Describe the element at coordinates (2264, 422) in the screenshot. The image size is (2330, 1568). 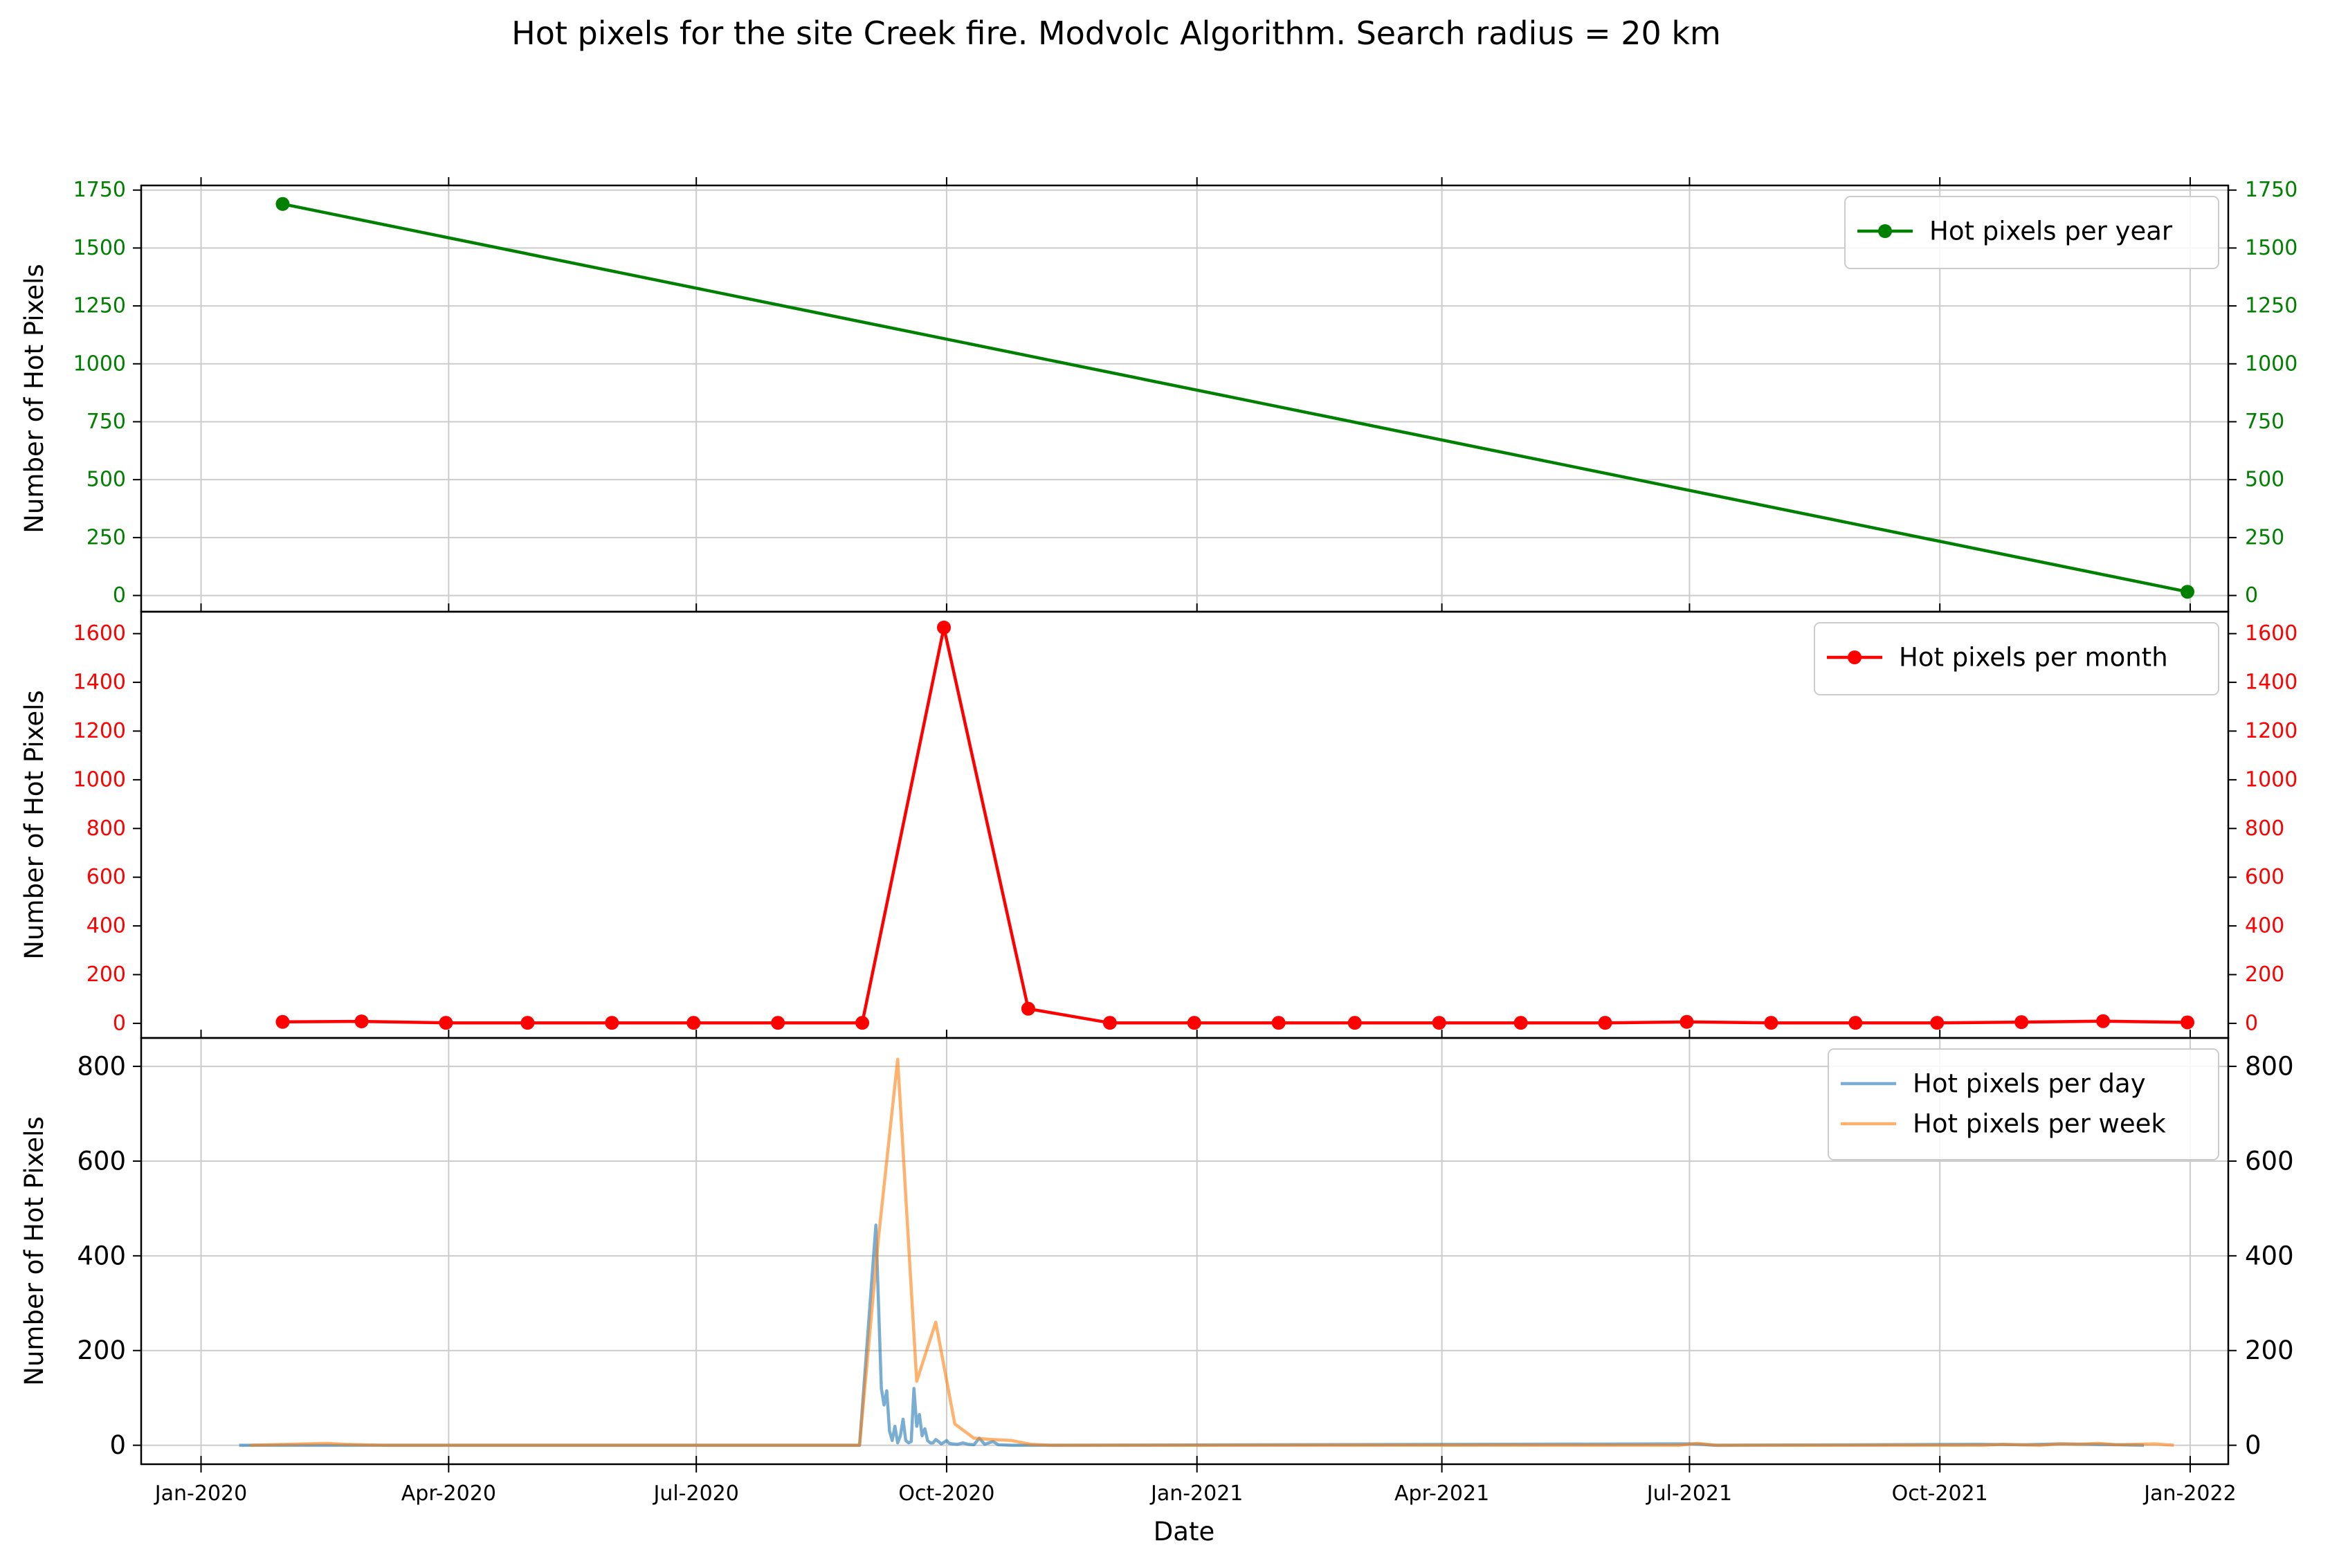
I see `y-tick-label-right: 750` at that location.